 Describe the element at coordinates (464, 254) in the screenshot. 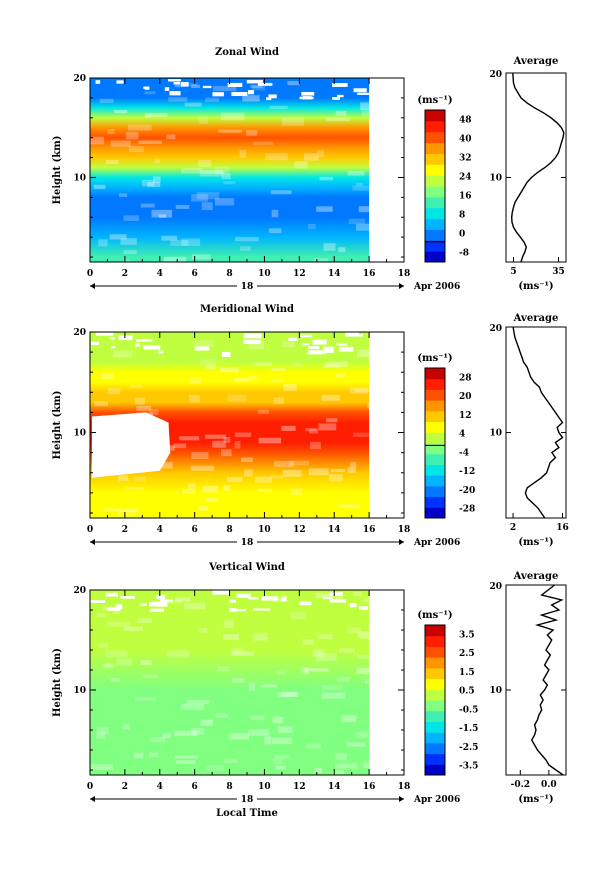

I see `colorbar-tick-label: -8` at that location.